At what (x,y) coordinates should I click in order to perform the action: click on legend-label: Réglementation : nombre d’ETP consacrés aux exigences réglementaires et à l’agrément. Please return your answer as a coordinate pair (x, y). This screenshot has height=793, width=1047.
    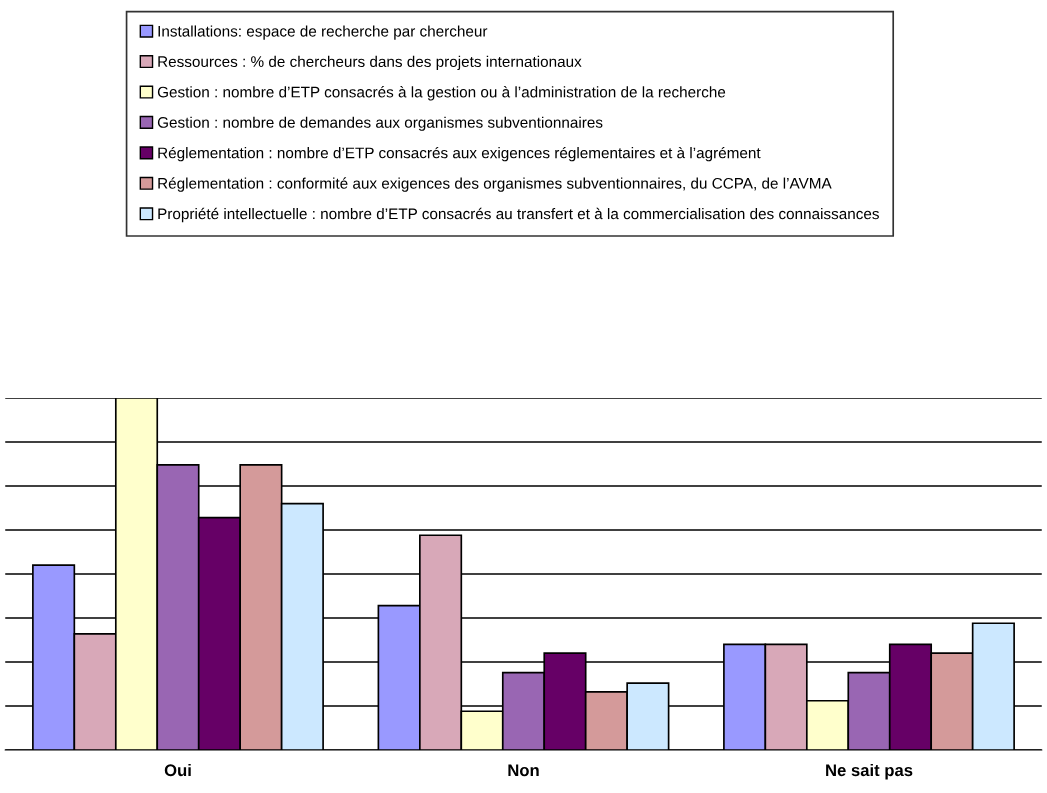
    Looking at the image, I should click on (459, 154).